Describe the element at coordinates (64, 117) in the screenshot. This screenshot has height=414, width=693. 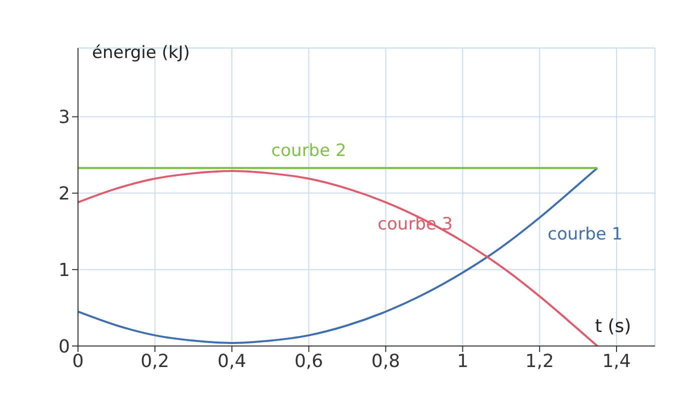
I see `y-tick-label: 3` at that location.